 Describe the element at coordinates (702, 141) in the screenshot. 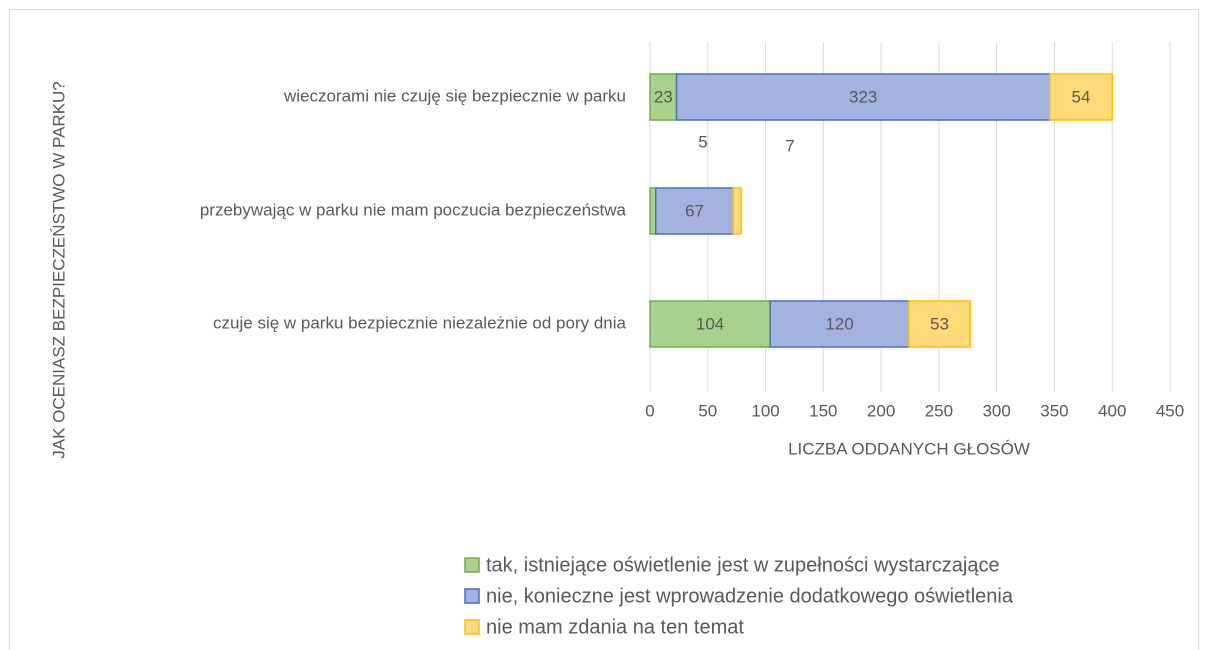

I see `data-label: 5` at that location.